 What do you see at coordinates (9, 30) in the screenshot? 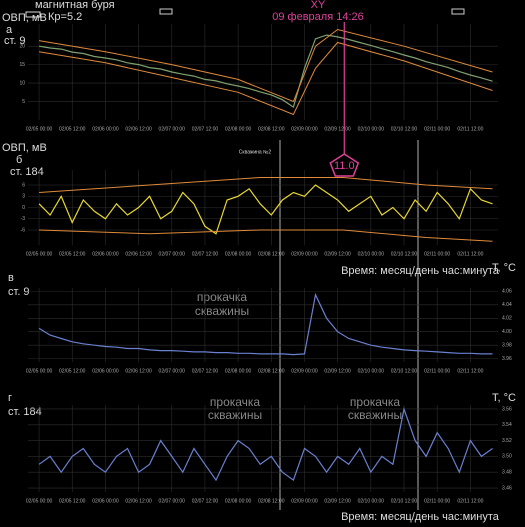
I see `panel-label: а` at bounding box center [9, 30].